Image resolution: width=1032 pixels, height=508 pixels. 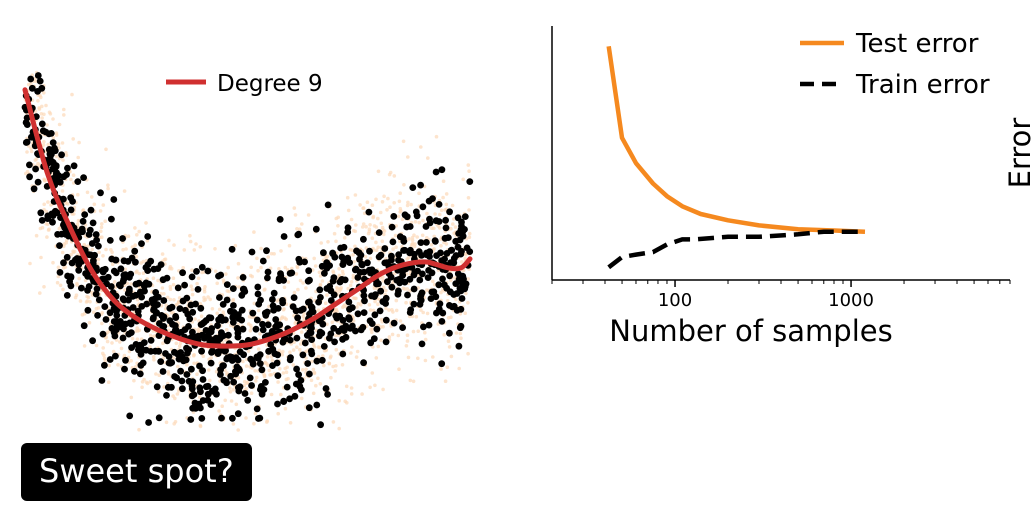 I want to click on legend-label-test-error: Test error, so click(x=917, y=44).